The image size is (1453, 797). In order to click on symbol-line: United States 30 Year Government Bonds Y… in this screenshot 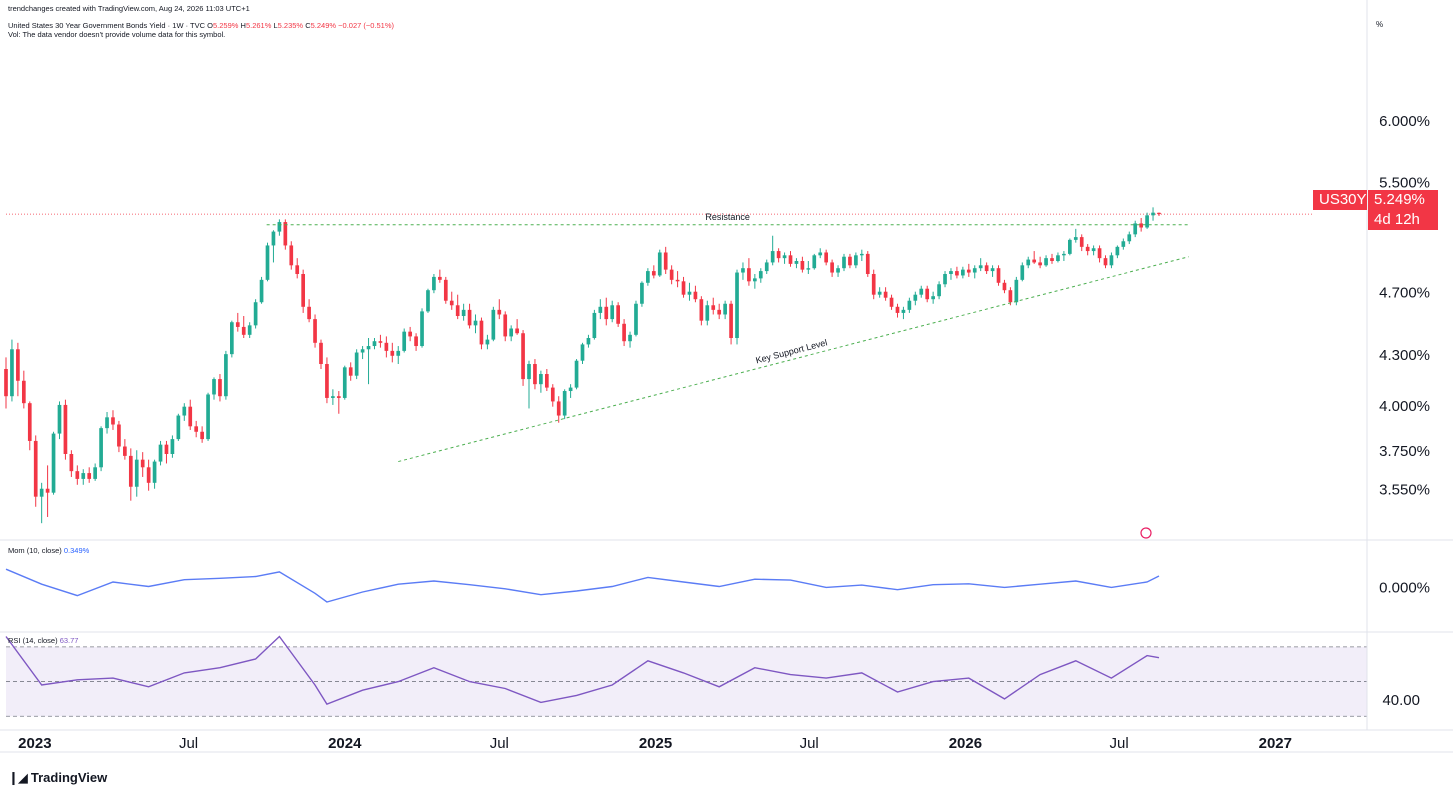, I will do `click(201, 25)`.